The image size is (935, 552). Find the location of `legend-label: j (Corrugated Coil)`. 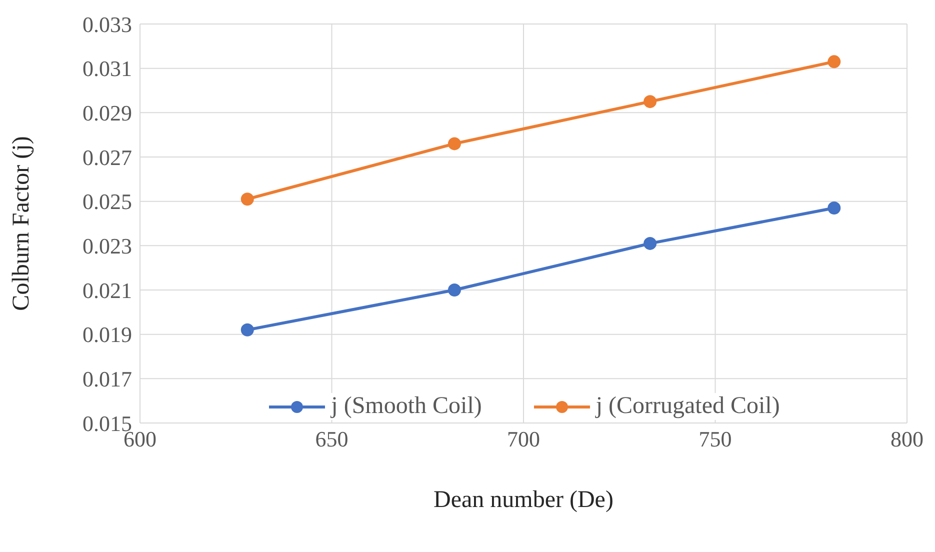

legend-label: j (Corrugated Coil) is located at coordinates (688, 406).